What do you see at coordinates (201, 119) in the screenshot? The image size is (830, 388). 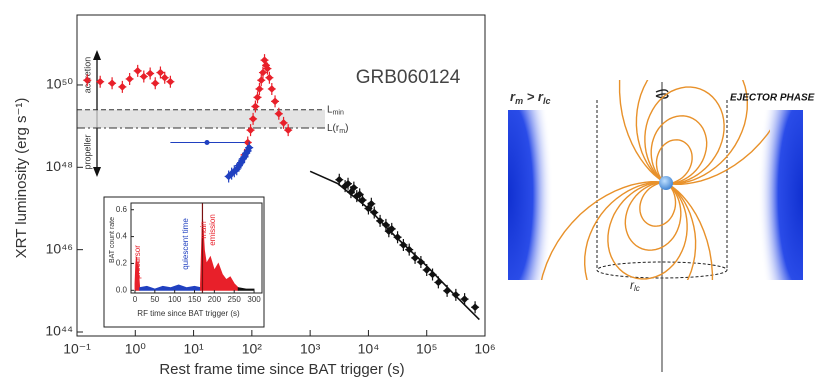 I see `luminosity-band` at bounding box center [201, 119].